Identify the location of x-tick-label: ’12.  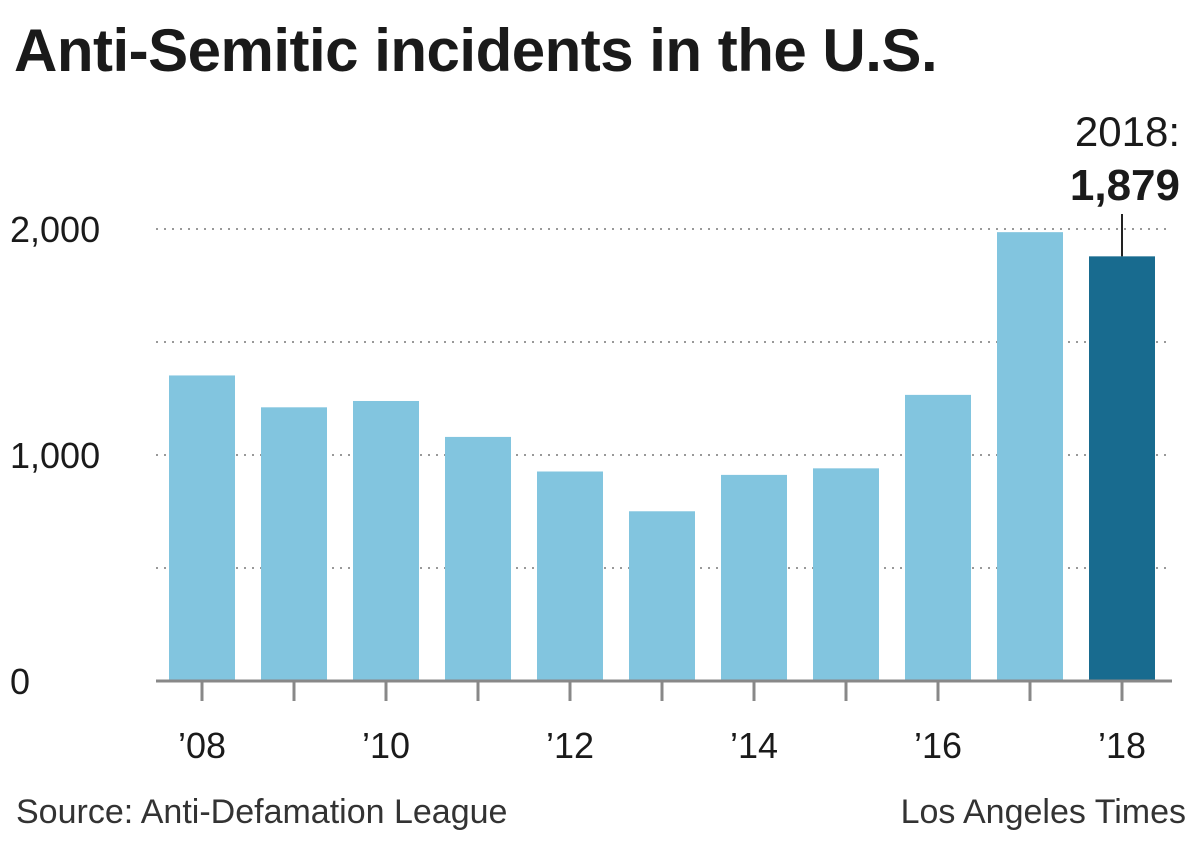
(570, 745).